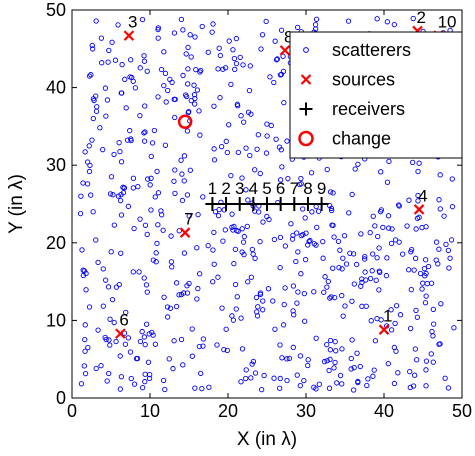 The width and height of the screenshot is (475, 456). Describe the element at coordinates (421, 17) in the screenshot. I see `source-label: 2` at that location.